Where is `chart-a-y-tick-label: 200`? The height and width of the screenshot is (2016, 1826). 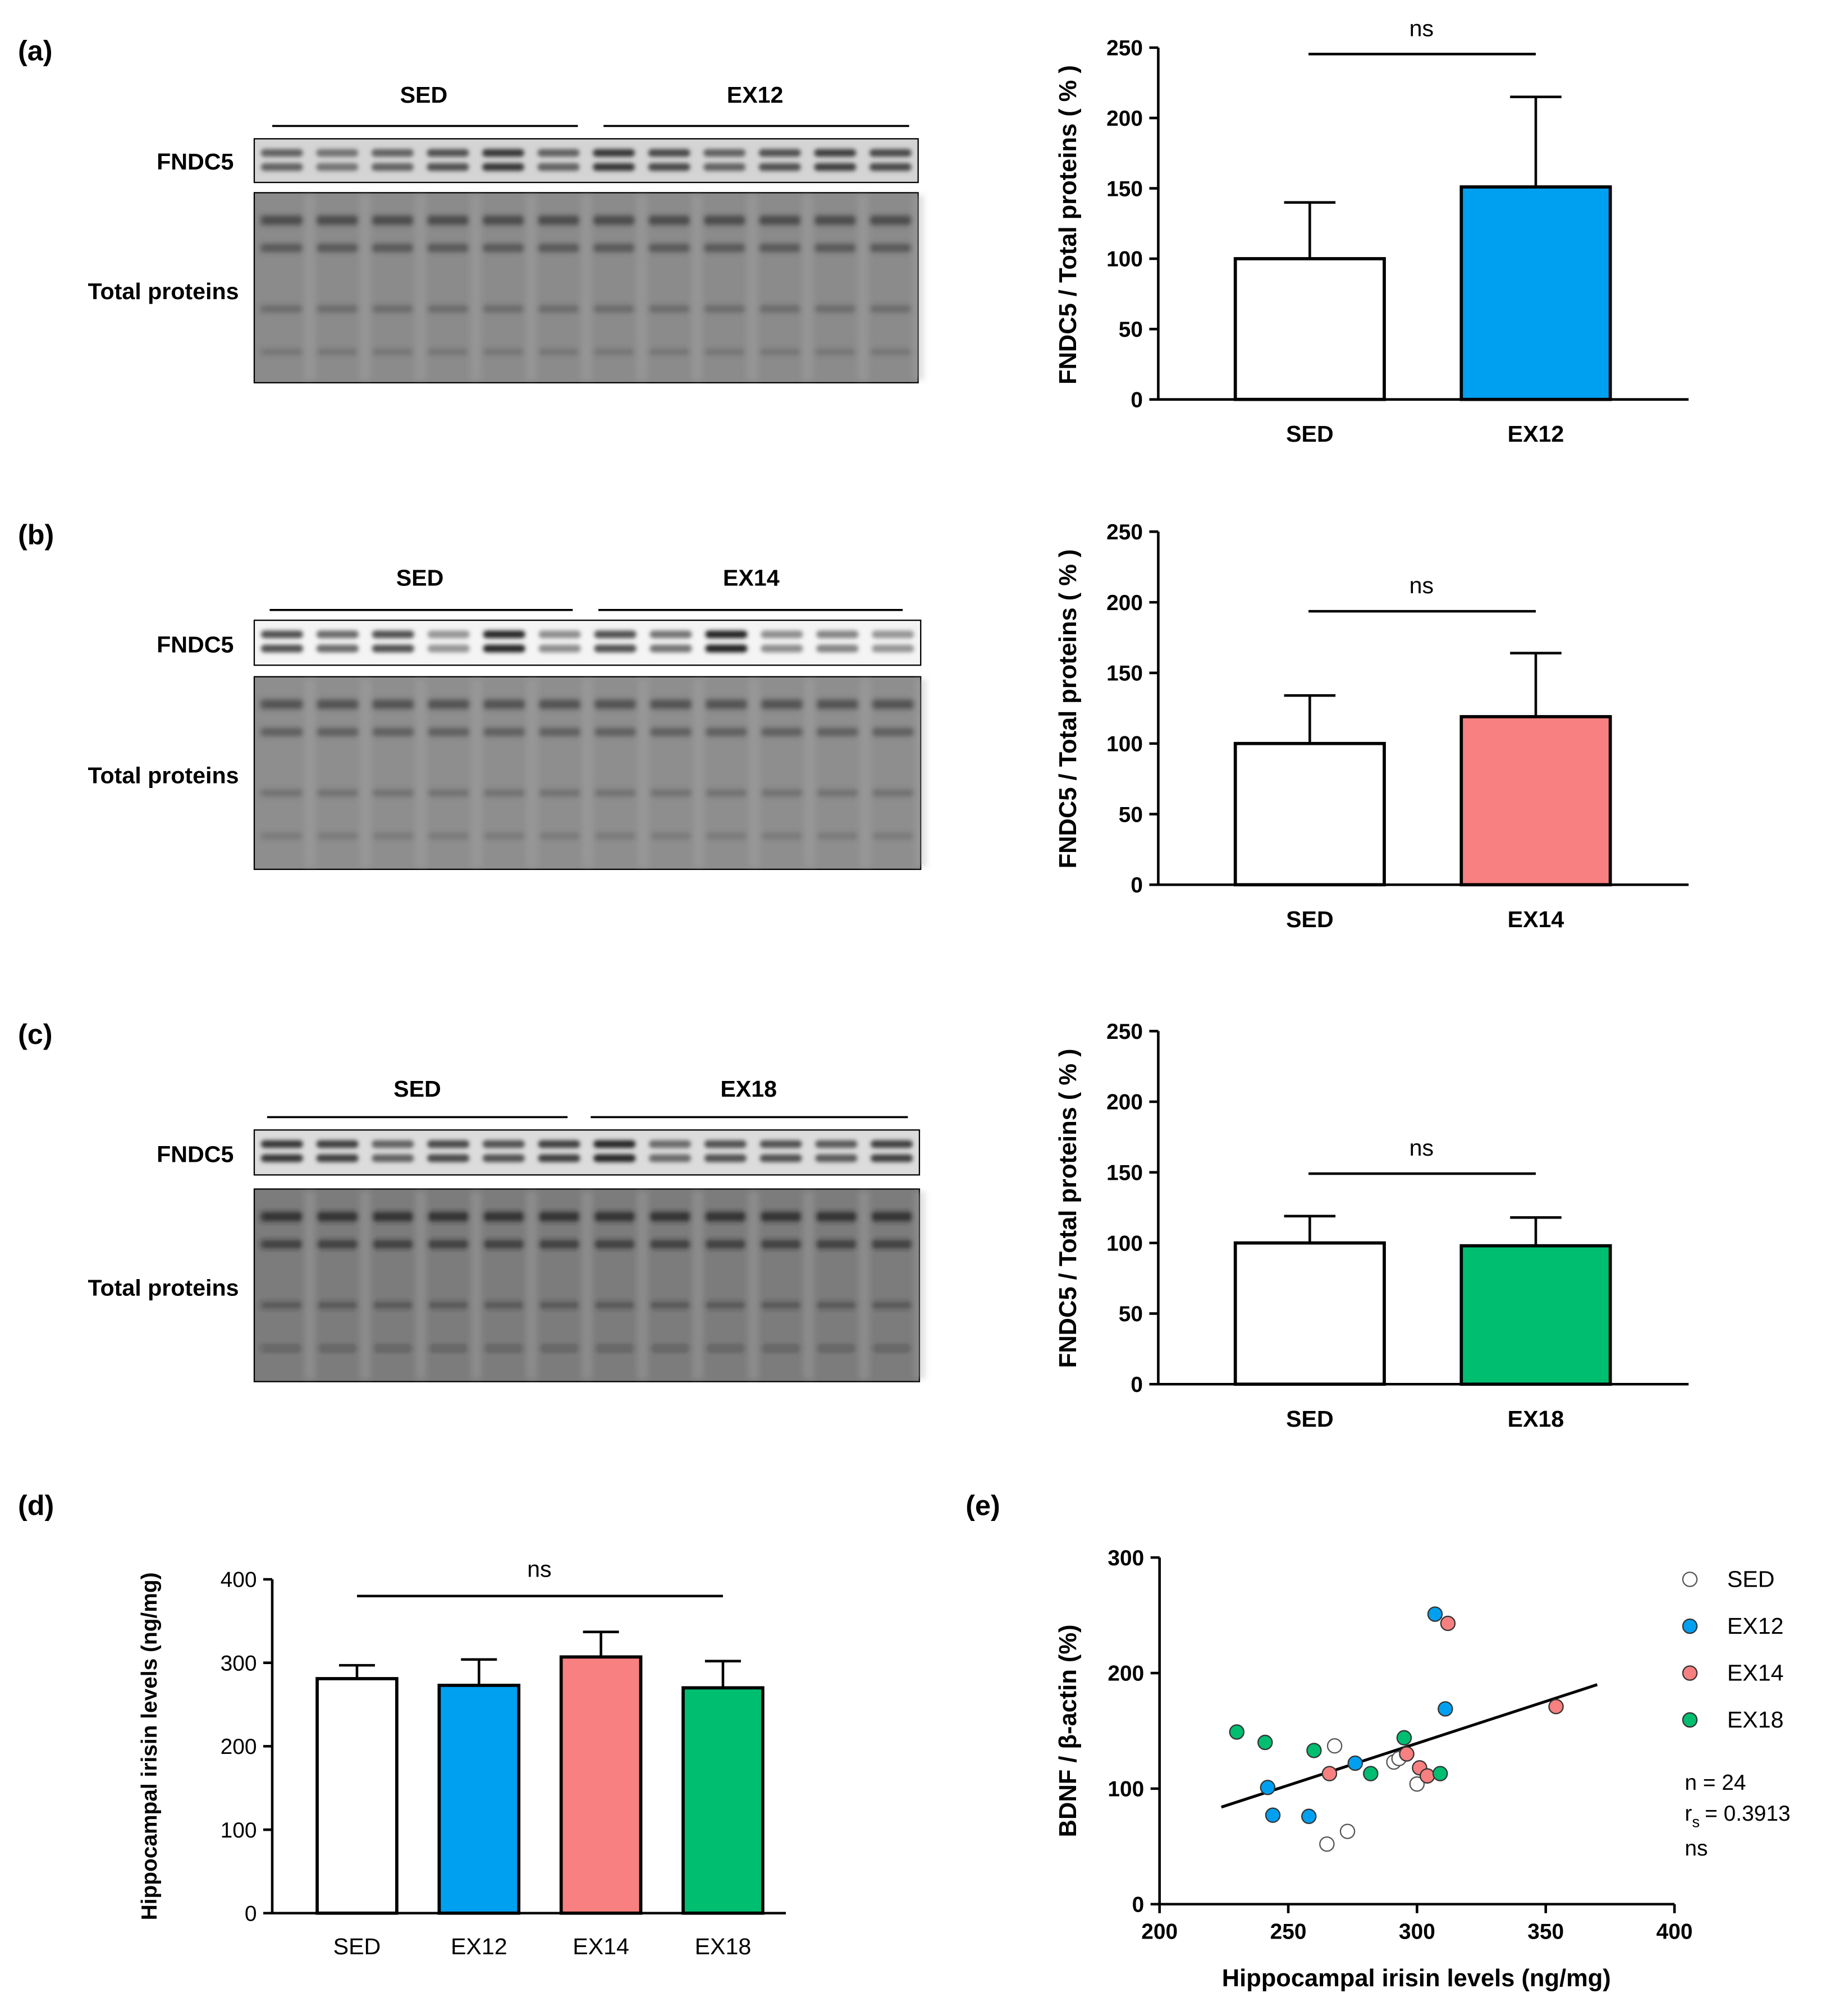
chart-a-y-tick-label: 200 is located at coordinates (1124, 119).